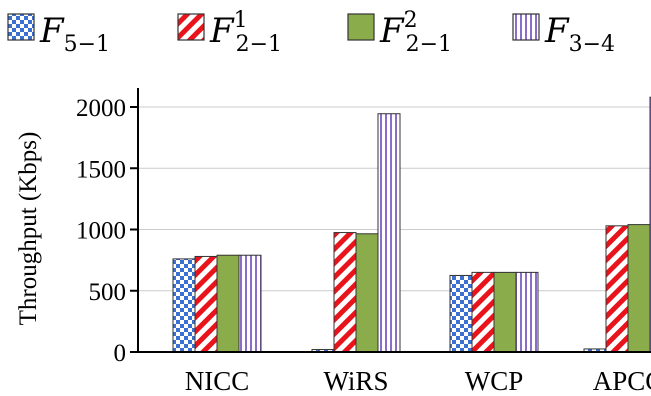  I want to click on y-tick-label: 0, so click(120, 353).